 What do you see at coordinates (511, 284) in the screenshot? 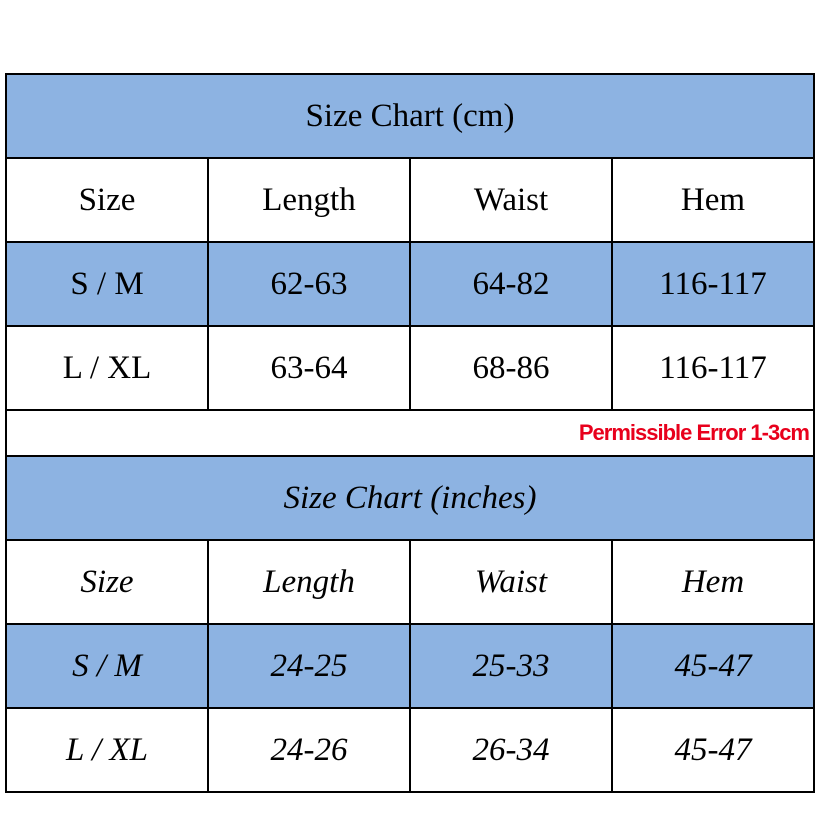
I see `data-cell: 64-82` at bounding box center [511, 284].